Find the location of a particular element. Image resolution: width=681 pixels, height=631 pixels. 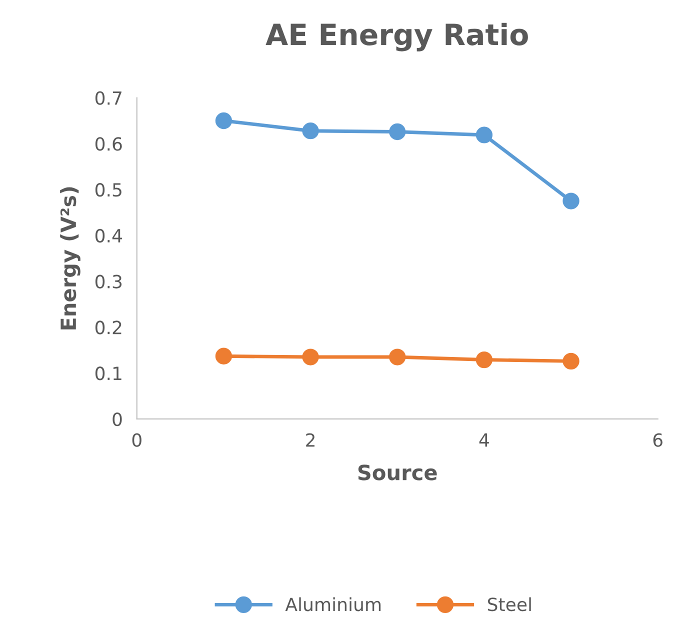

y-tick-label: 0.1 is located at coordinates (108, 373).